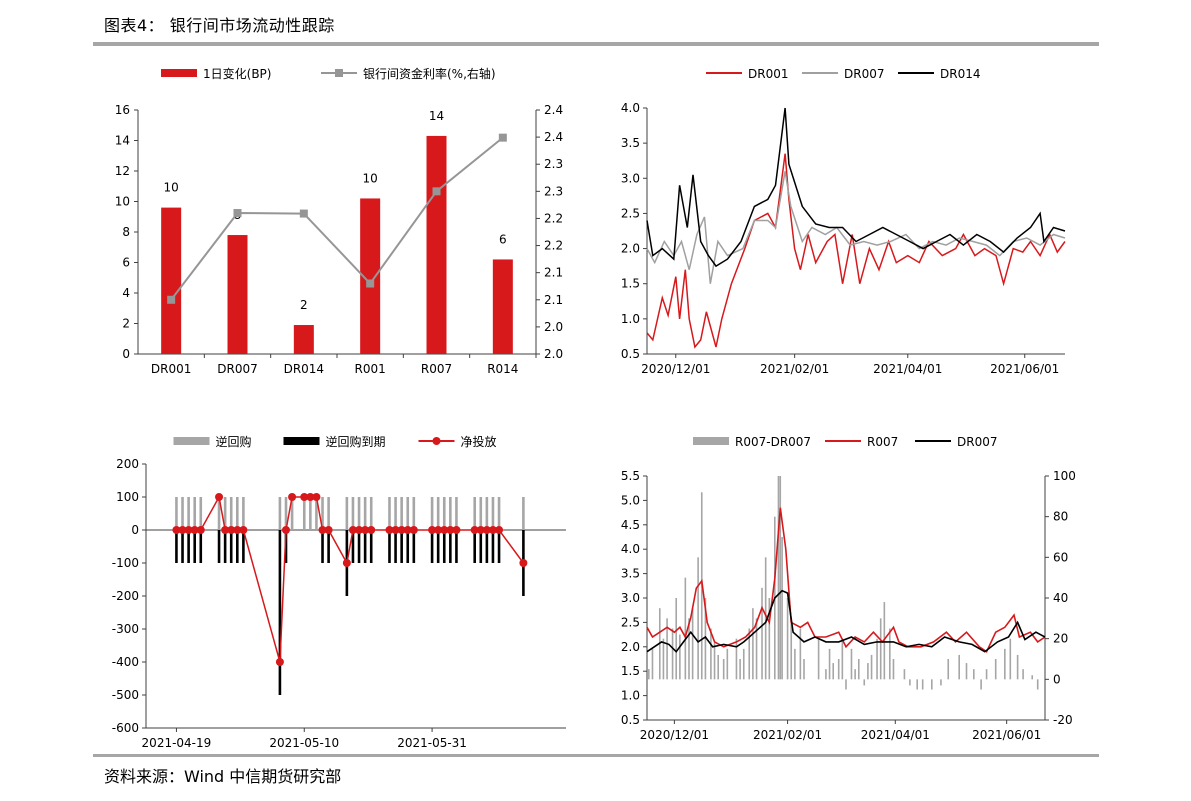 Image resolution: width=1191 pixels, height=801 pixels. Describe the element at coordinates (126, 232) in the screenshot. I see `y-tick-label: 8` at that location.